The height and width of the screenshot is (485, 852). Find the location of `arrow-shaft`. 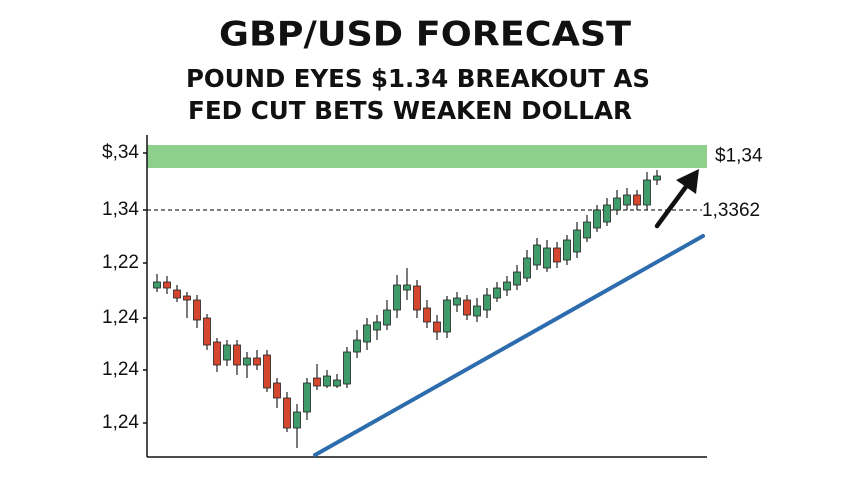

arrow-shaft is located at coordinates (672, 205).